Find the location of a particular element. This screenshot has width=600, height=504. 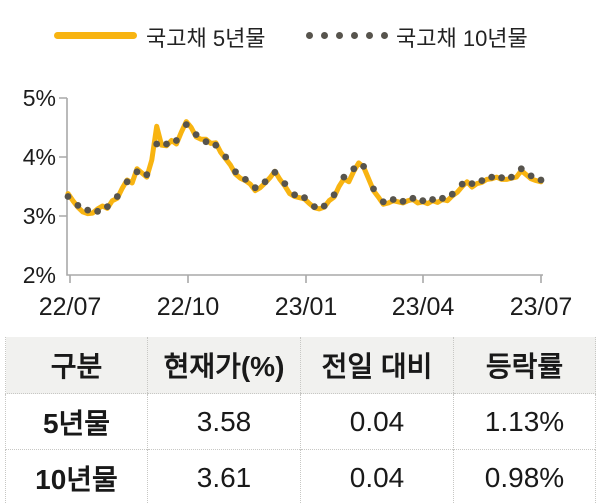

table-header-row: 구분 현재가(%) 전일 대비 등락률 is located at coordinates (300, 365).